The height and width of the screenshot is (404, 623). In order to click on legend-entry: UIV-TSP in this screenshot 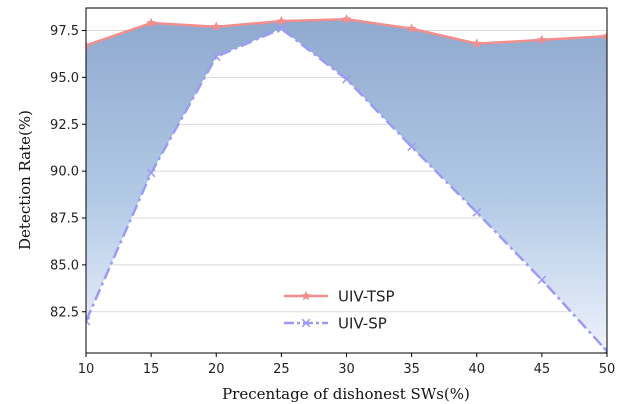, I will do `click(339, 297)`.